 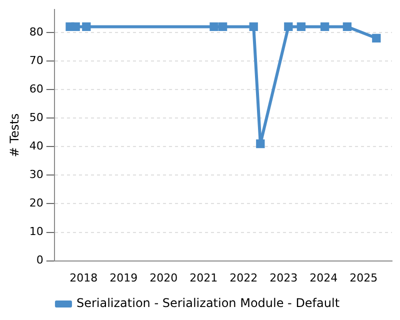 What do you see at coordinates (36, 117) in the screenshot?
I see `y-tick-label: 50` at bounding box center [36, 117].